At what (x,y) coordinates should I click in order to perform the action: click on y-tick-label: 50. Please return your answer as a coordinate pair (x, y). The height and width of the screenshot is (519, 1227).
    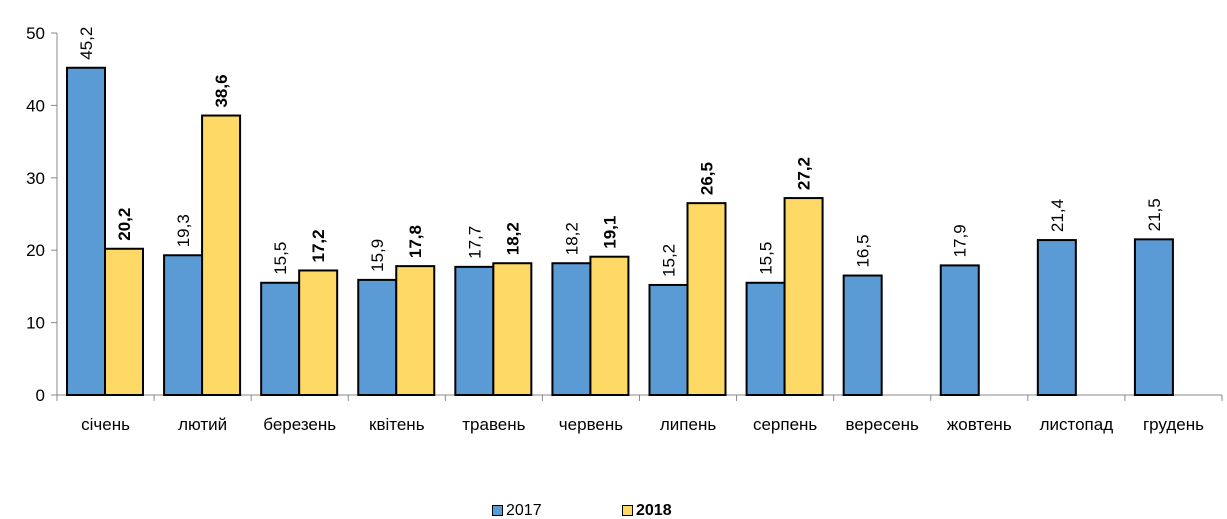
    Looking at the image, I should click on (35, 33).